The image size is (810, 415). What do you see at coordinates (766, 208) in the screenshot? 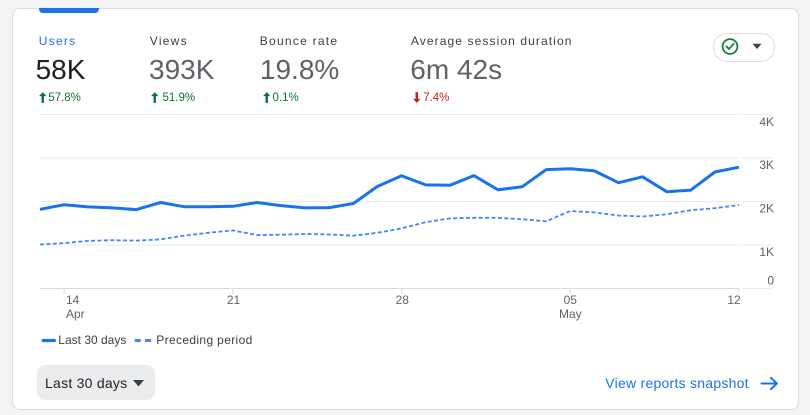
I see `svg-text: 2K` at bounding box center [766, 208].